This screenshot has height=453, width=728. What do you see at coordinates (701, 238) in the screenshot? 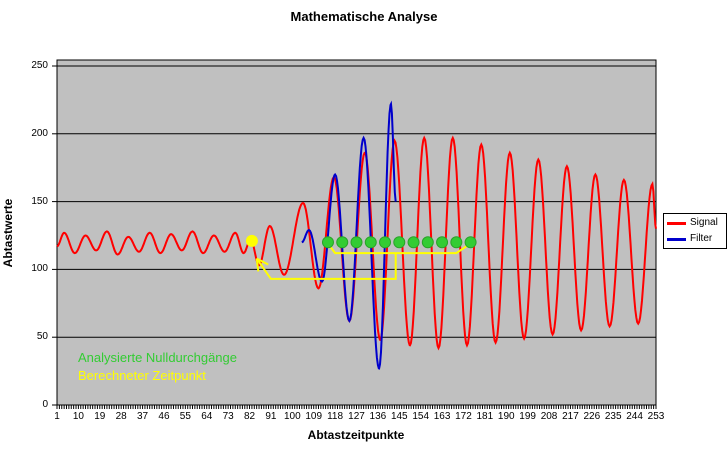
I see `legend-label-filter: Filter` at bounding box center [701, 238].